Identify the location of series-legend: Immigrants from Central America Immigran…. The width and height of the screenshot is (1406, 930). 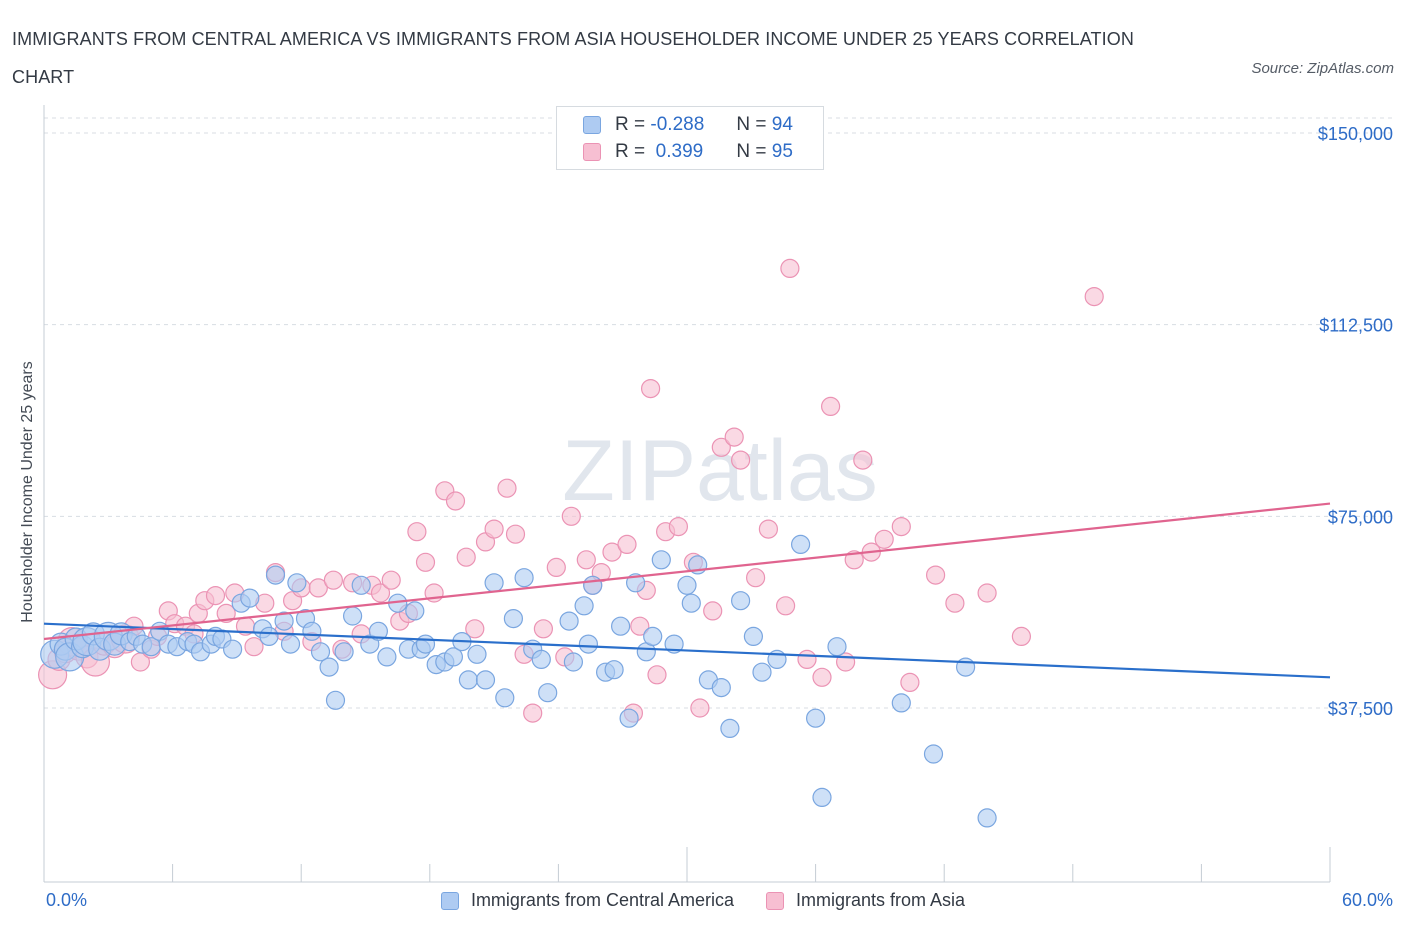
(703, 900).